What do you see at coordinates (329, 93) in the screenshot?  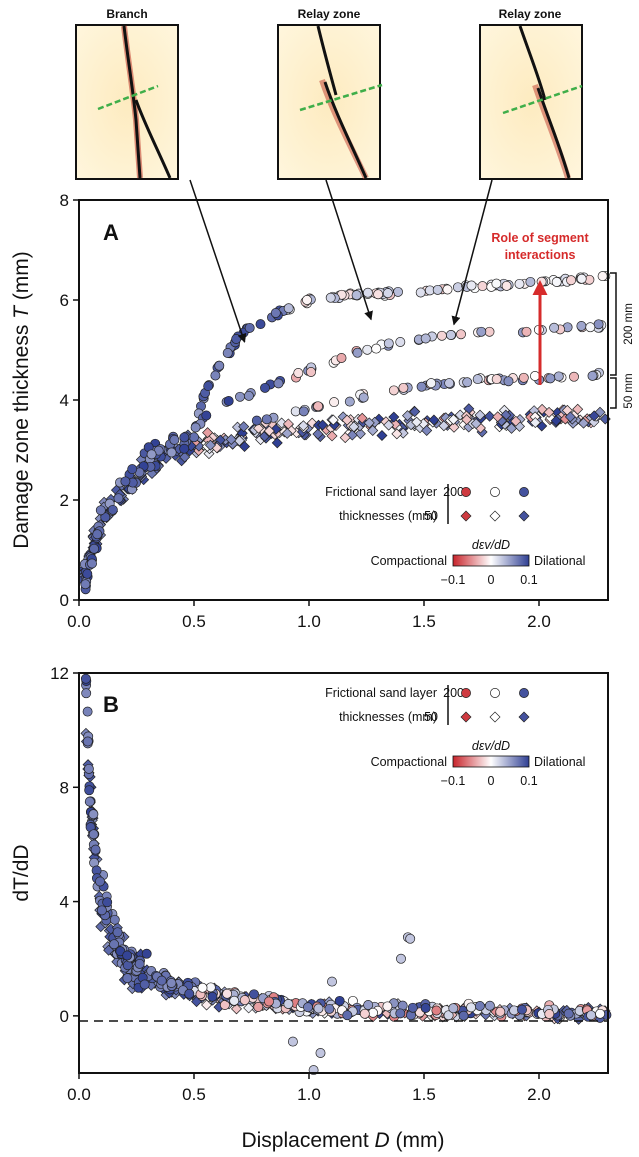 I see `inset-group: Branch Relay zone Relay zone` at bounding box center [329, 93].